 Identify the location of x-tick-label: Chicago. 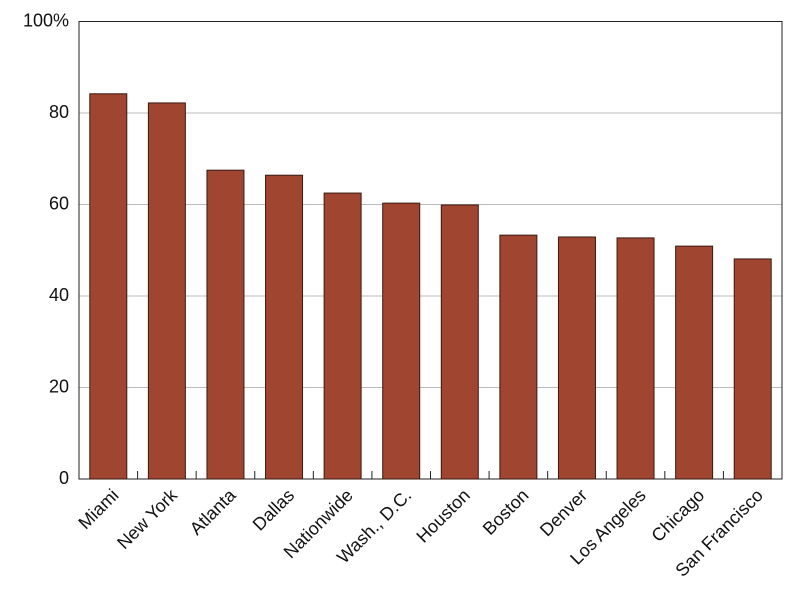
(677, 515).